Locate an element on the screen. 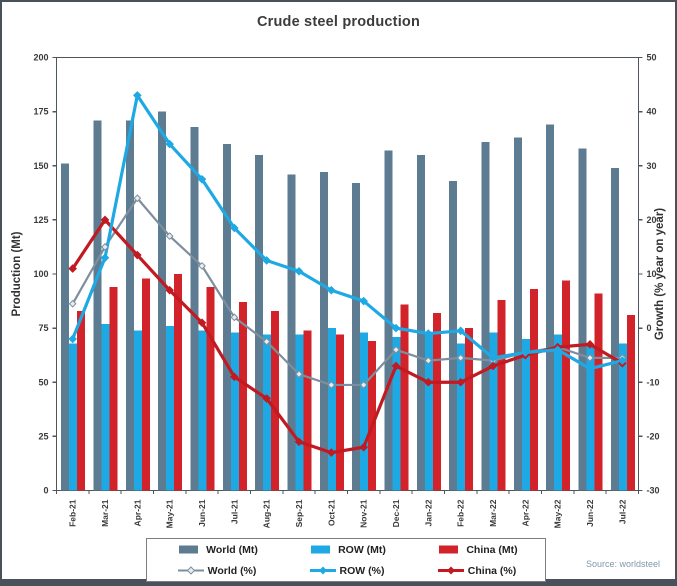 Image resolution: width=677 pixels, height=586 pixels. left-axis-tick-label: 150 is located at coordinates (40, 166).